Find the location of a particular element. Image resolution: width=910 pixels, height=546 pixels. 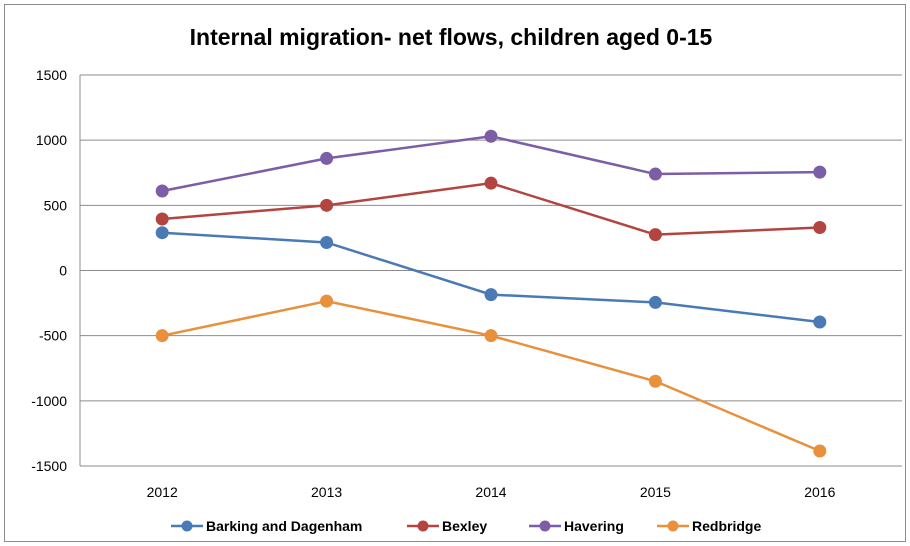

y-tick-label: -1500 is located at coordinates (49, 466).